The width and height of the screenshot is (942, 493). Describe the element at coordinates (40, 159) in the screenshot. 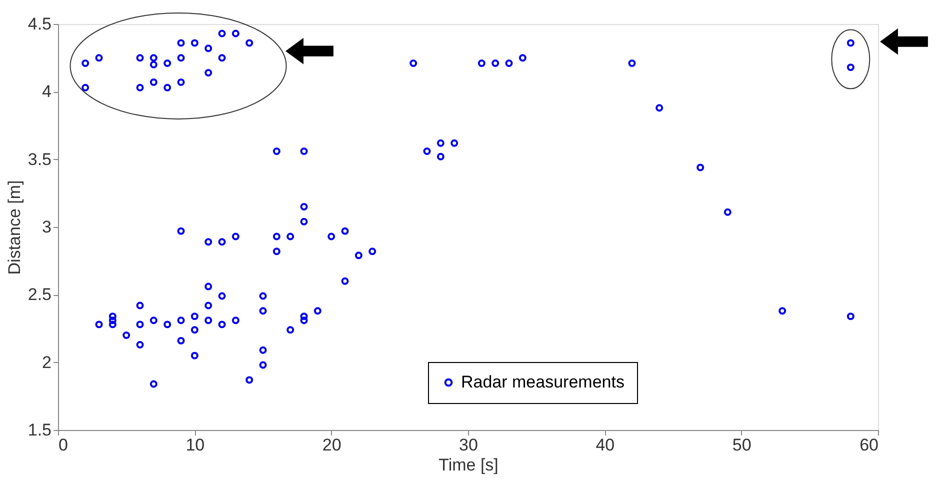

I see `y-tick-label: 3.5` at that location.